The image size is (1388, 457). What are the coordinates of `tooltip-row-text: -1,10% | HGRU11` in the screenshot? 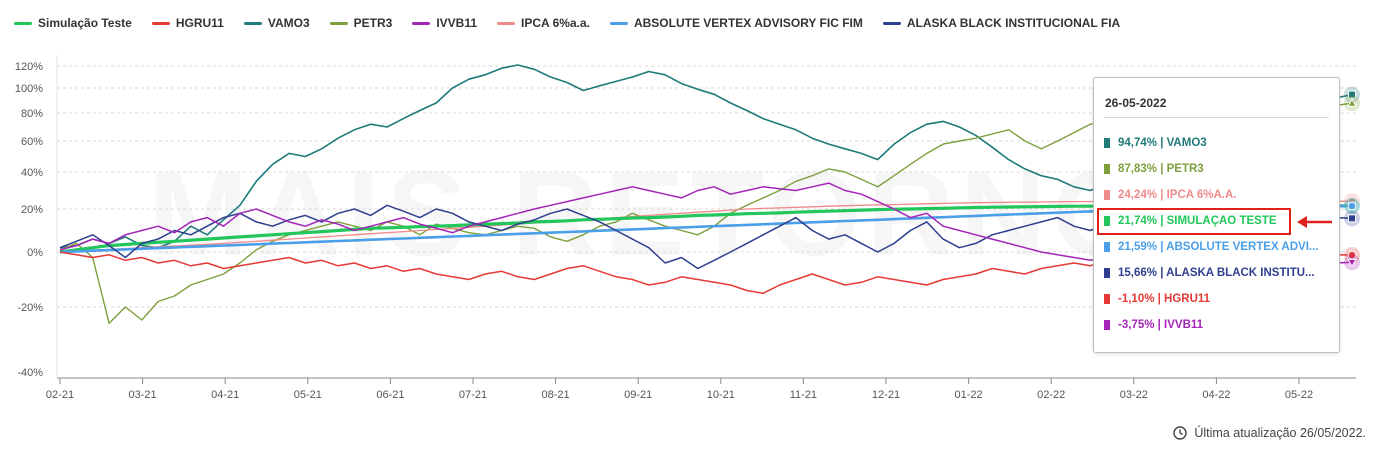 It's located at (1164, 299).